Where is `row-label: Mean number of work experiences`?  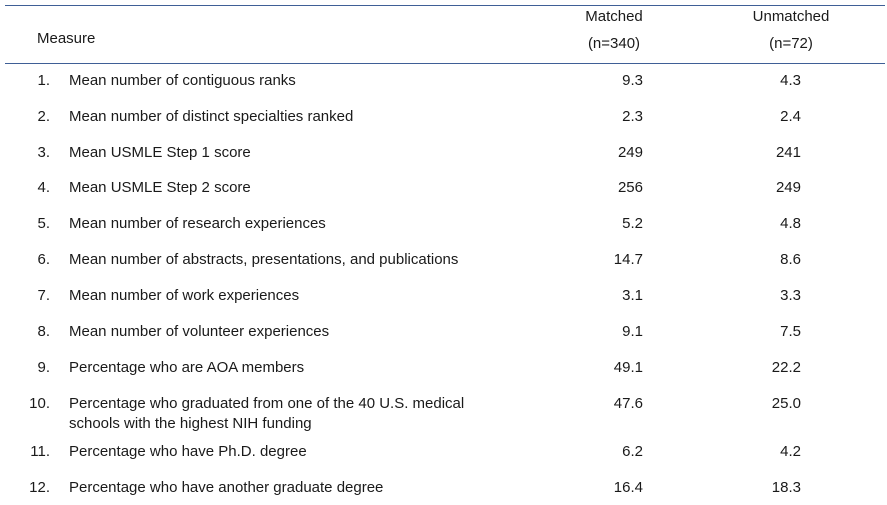 row-label: Mean number of work experiences is located at coordinates (184, 295).